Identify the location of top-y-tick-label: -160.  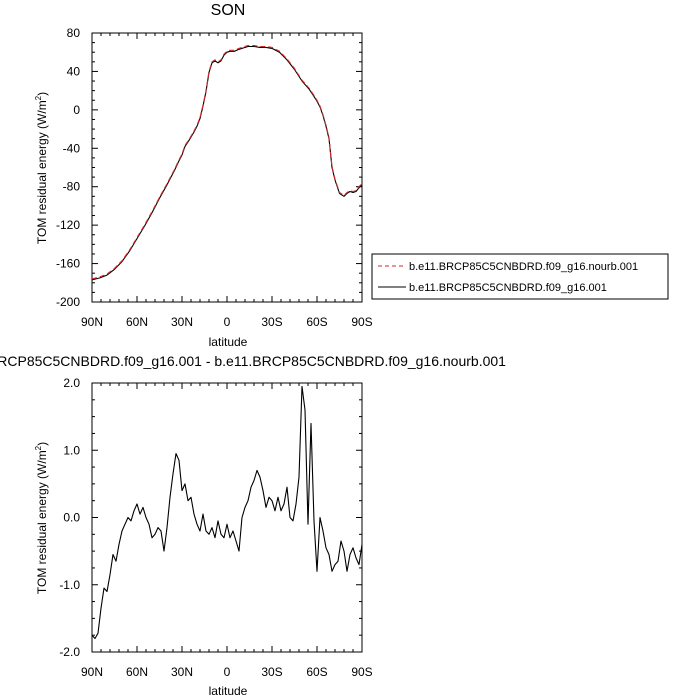
(68, 264).